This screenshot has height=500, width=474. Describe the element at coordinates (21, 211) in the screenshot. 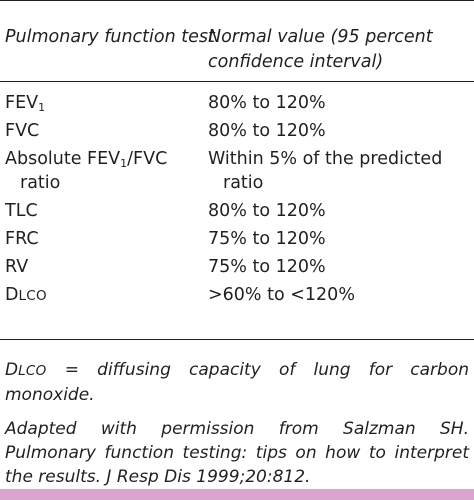

I see `row-test: TLC` at that location.